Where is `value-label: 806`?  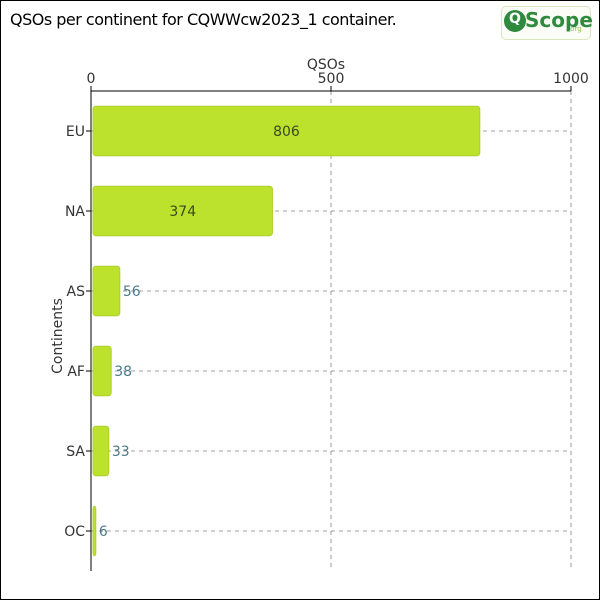 value-label: 806 is located at coordinates (286, 132).